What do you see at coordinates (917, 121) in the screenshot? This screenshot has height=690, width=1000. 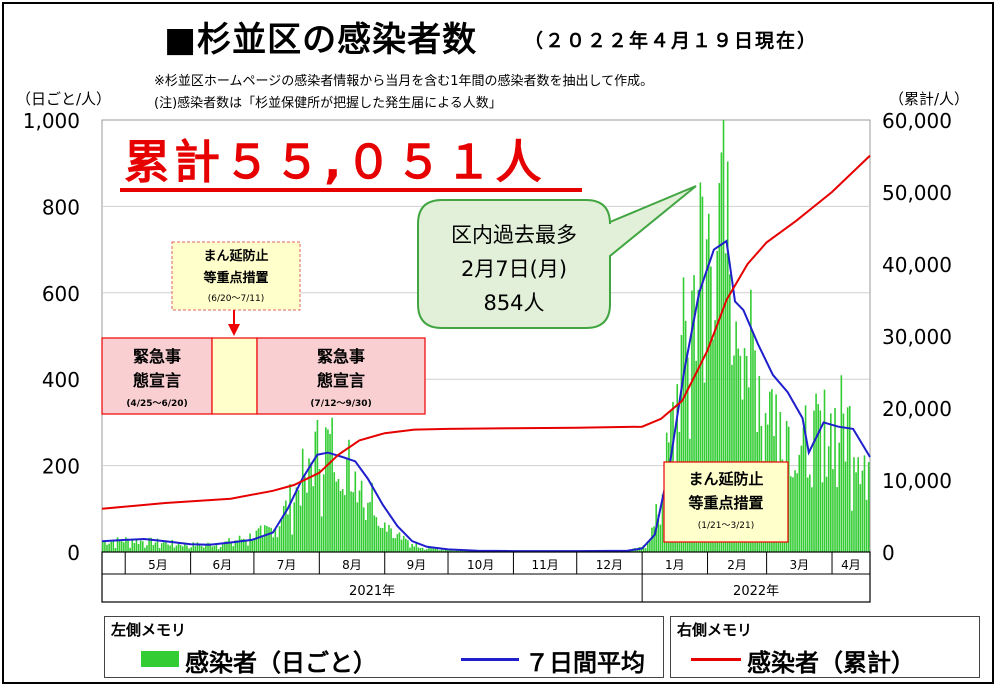 I see `right-tick-label: 60,000` at bounding box center [917, 121].